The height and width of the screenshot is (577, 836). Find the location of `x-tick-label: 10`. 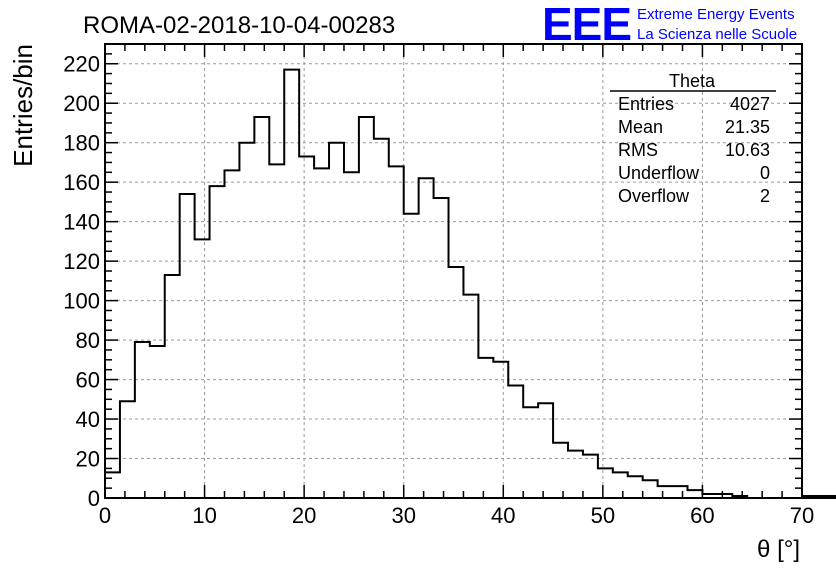

x-tick-label: 10 is located at coordinates (204, 515).